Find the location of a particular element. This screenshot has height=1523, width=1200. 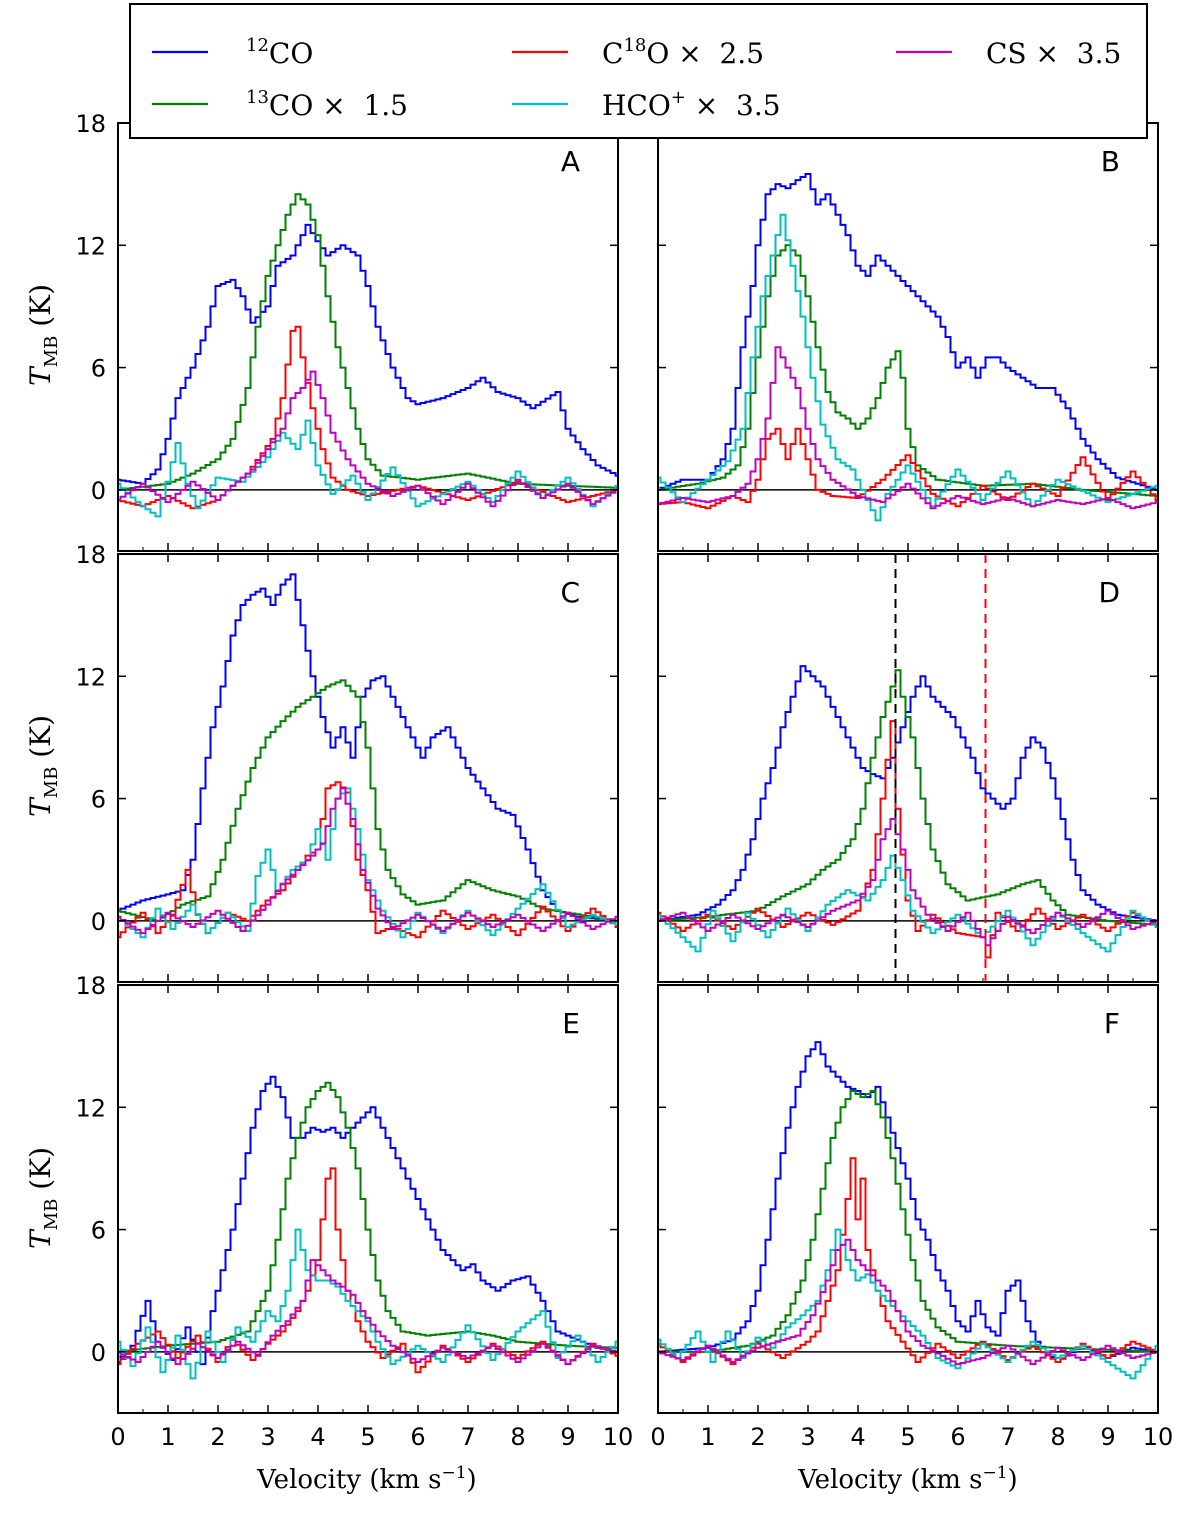

series-cs-panel-d is located at coordinates (908, 882).